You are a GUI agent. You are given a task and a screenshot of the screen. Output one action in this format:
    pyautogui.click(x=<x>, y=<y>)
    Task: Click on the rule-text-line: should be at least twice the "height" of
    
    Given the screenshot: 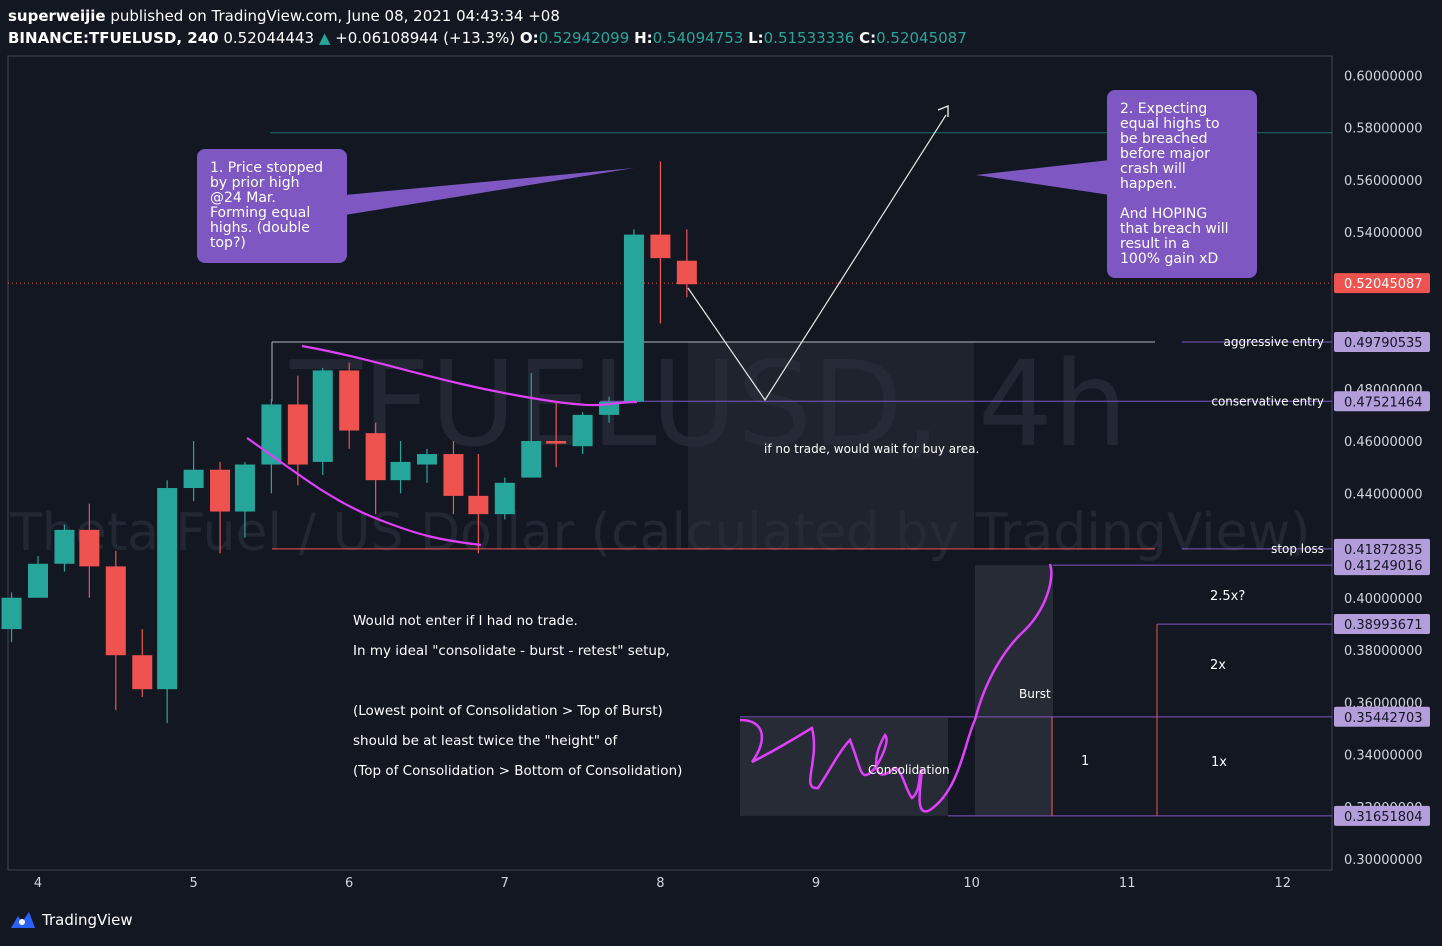 What is the action you would take?
    pyautogui.click(x=486, y=741)
    